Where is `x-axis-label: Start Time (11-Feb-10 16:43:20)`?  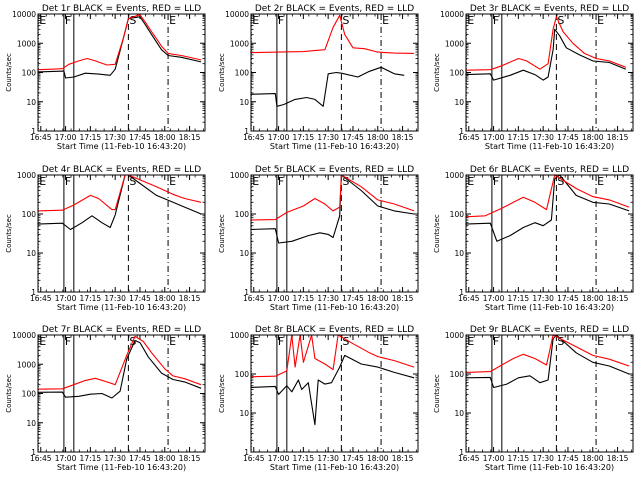 x-axis-label: Start Time (11-Feb-10 16:43:20) is located at coordinates (549, 307).